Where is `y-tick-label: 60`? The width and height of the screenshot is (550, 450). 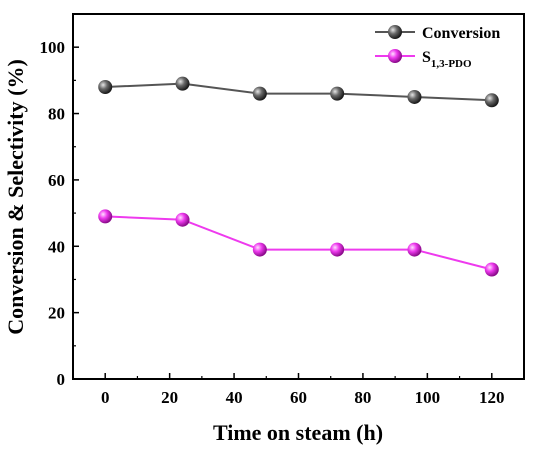 y-tick-label: 60 is located at coordinates (56, 180).